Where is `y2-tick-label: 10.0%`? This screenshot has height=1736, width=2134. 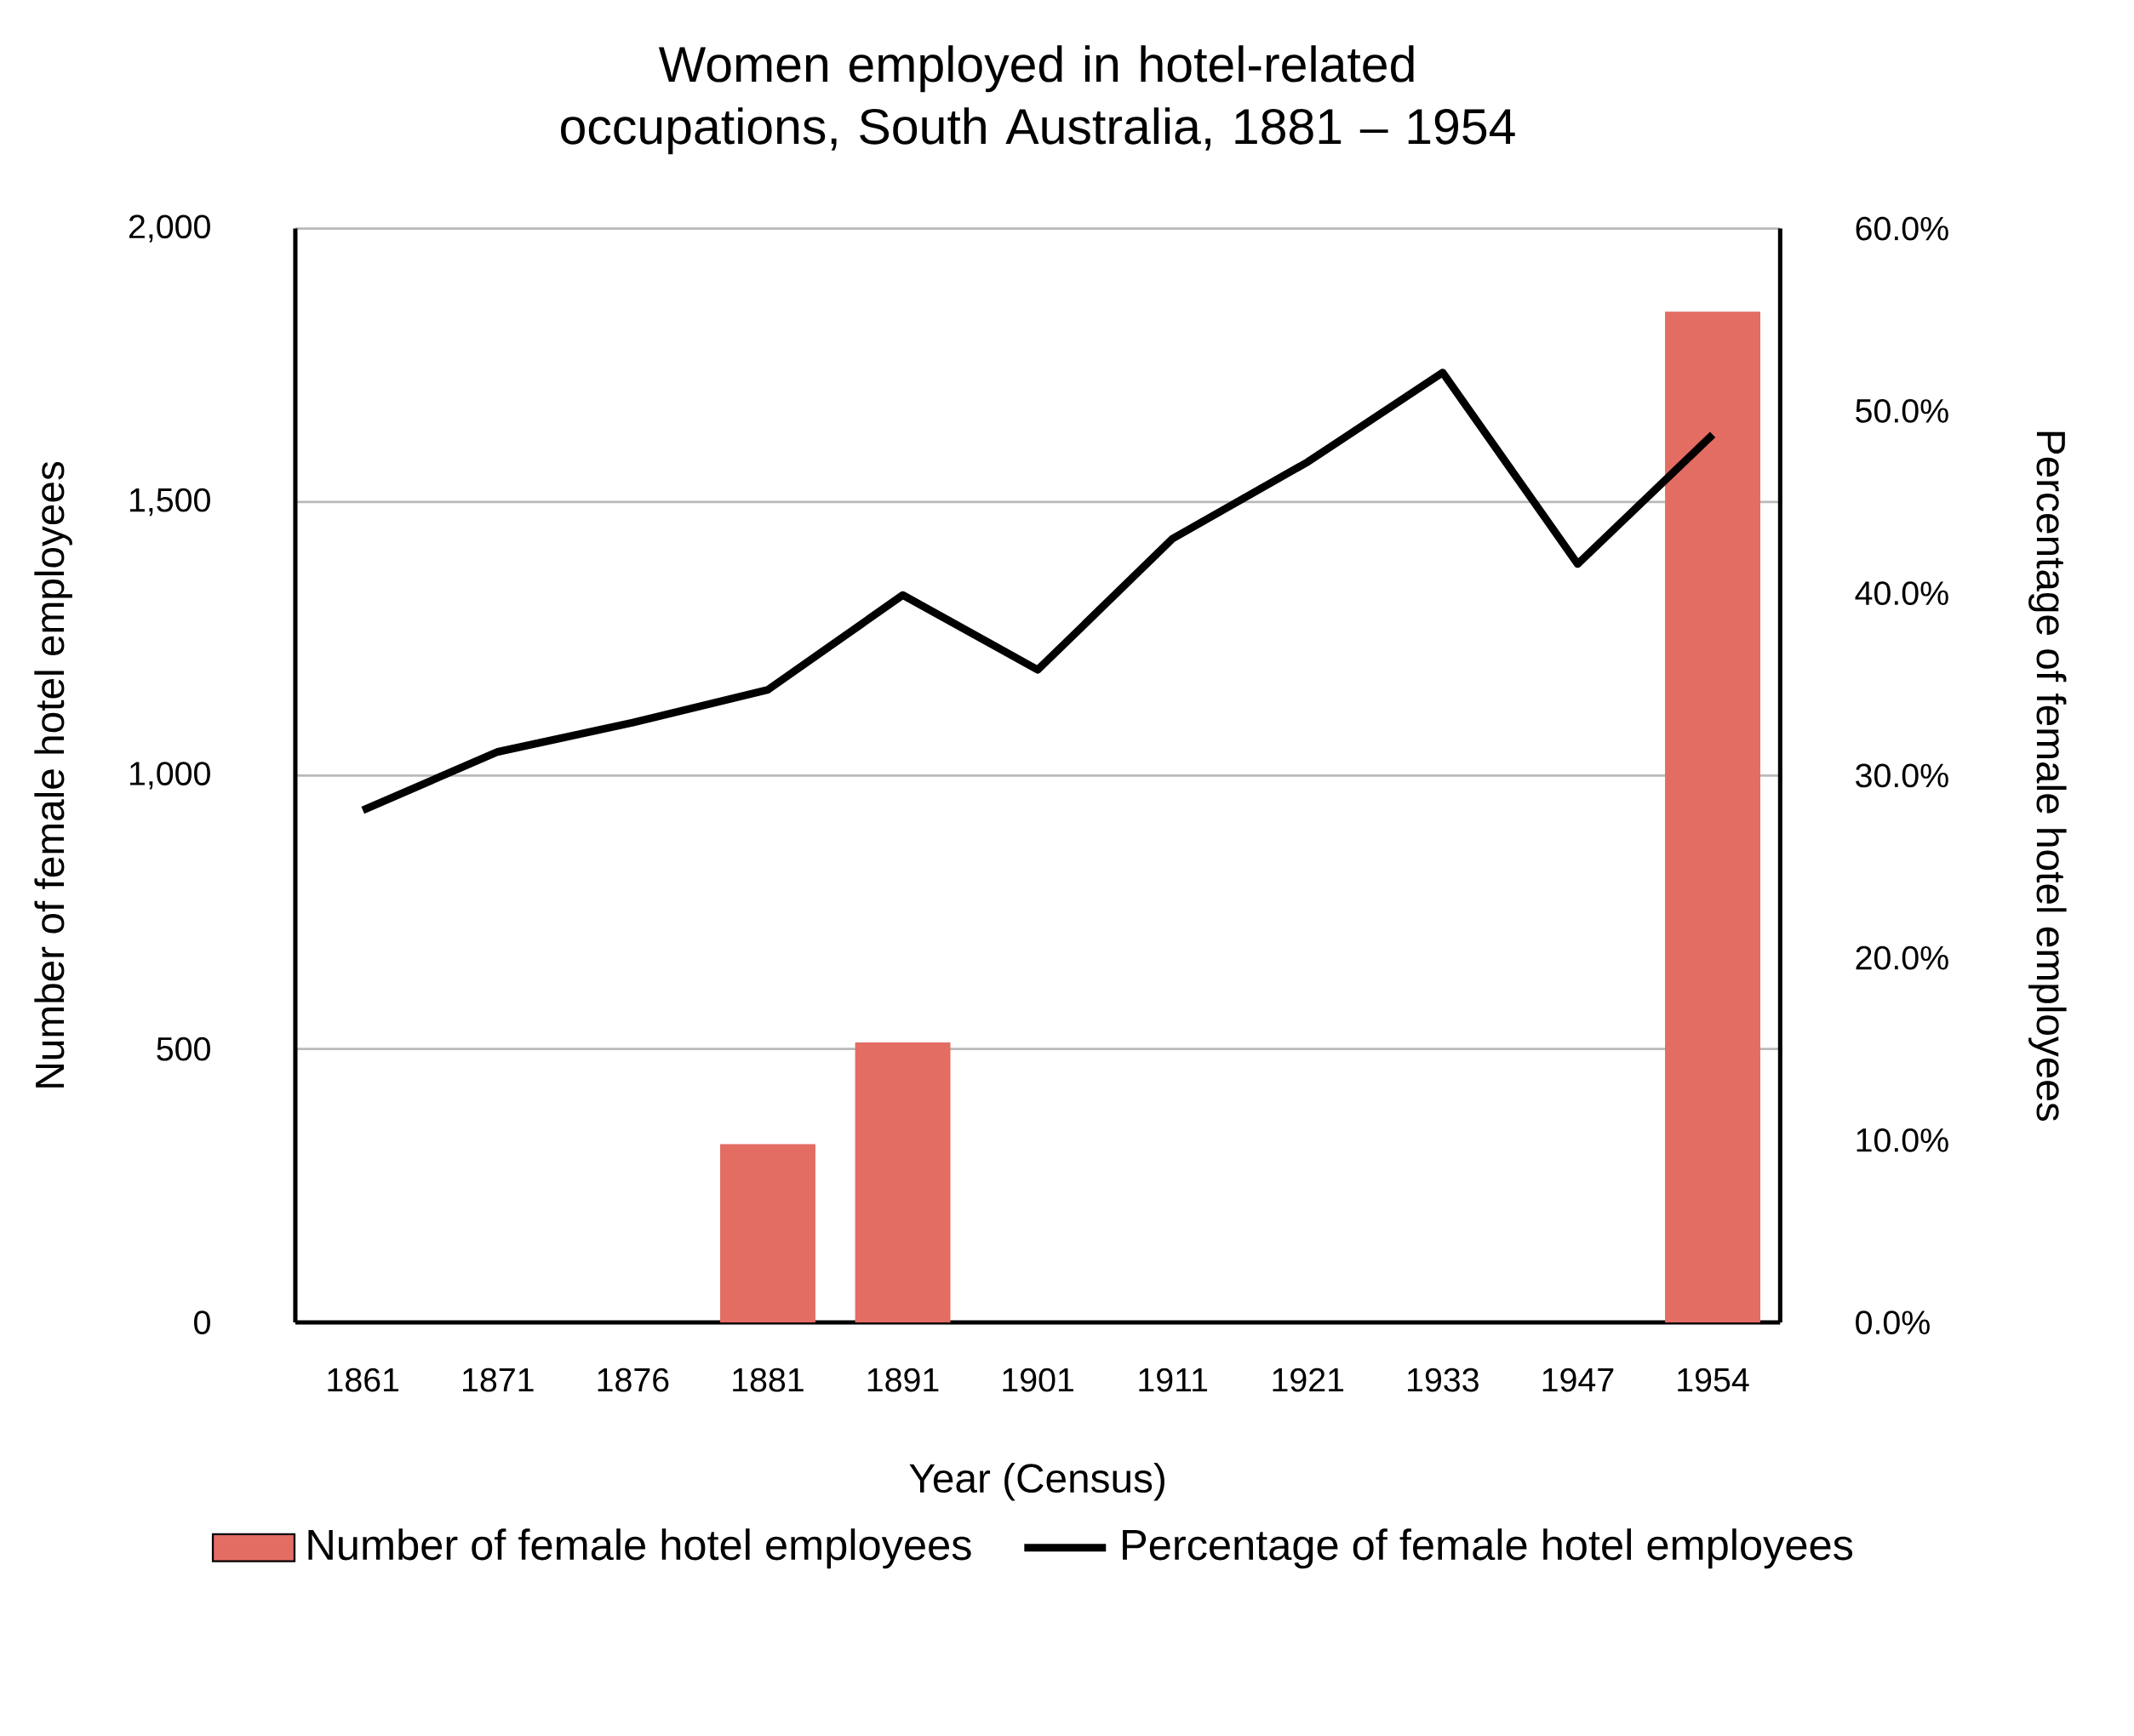
y2-tick-label: 10.0% is located at coordinates (1903, 1140).